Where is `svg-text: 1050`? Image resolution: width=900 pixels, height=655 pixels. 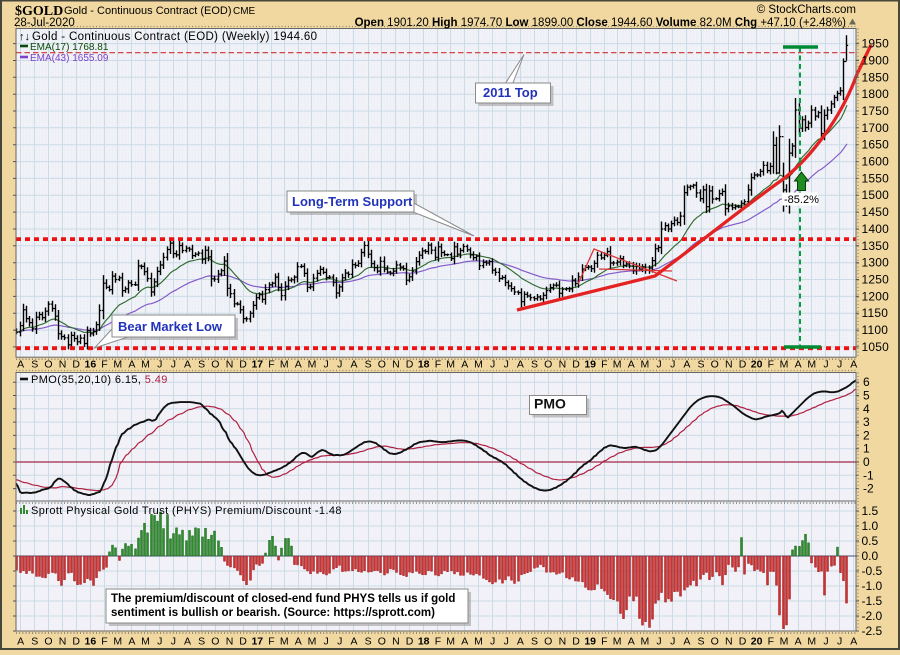 svg-text: 1050 is located at coordinates (876, 347).